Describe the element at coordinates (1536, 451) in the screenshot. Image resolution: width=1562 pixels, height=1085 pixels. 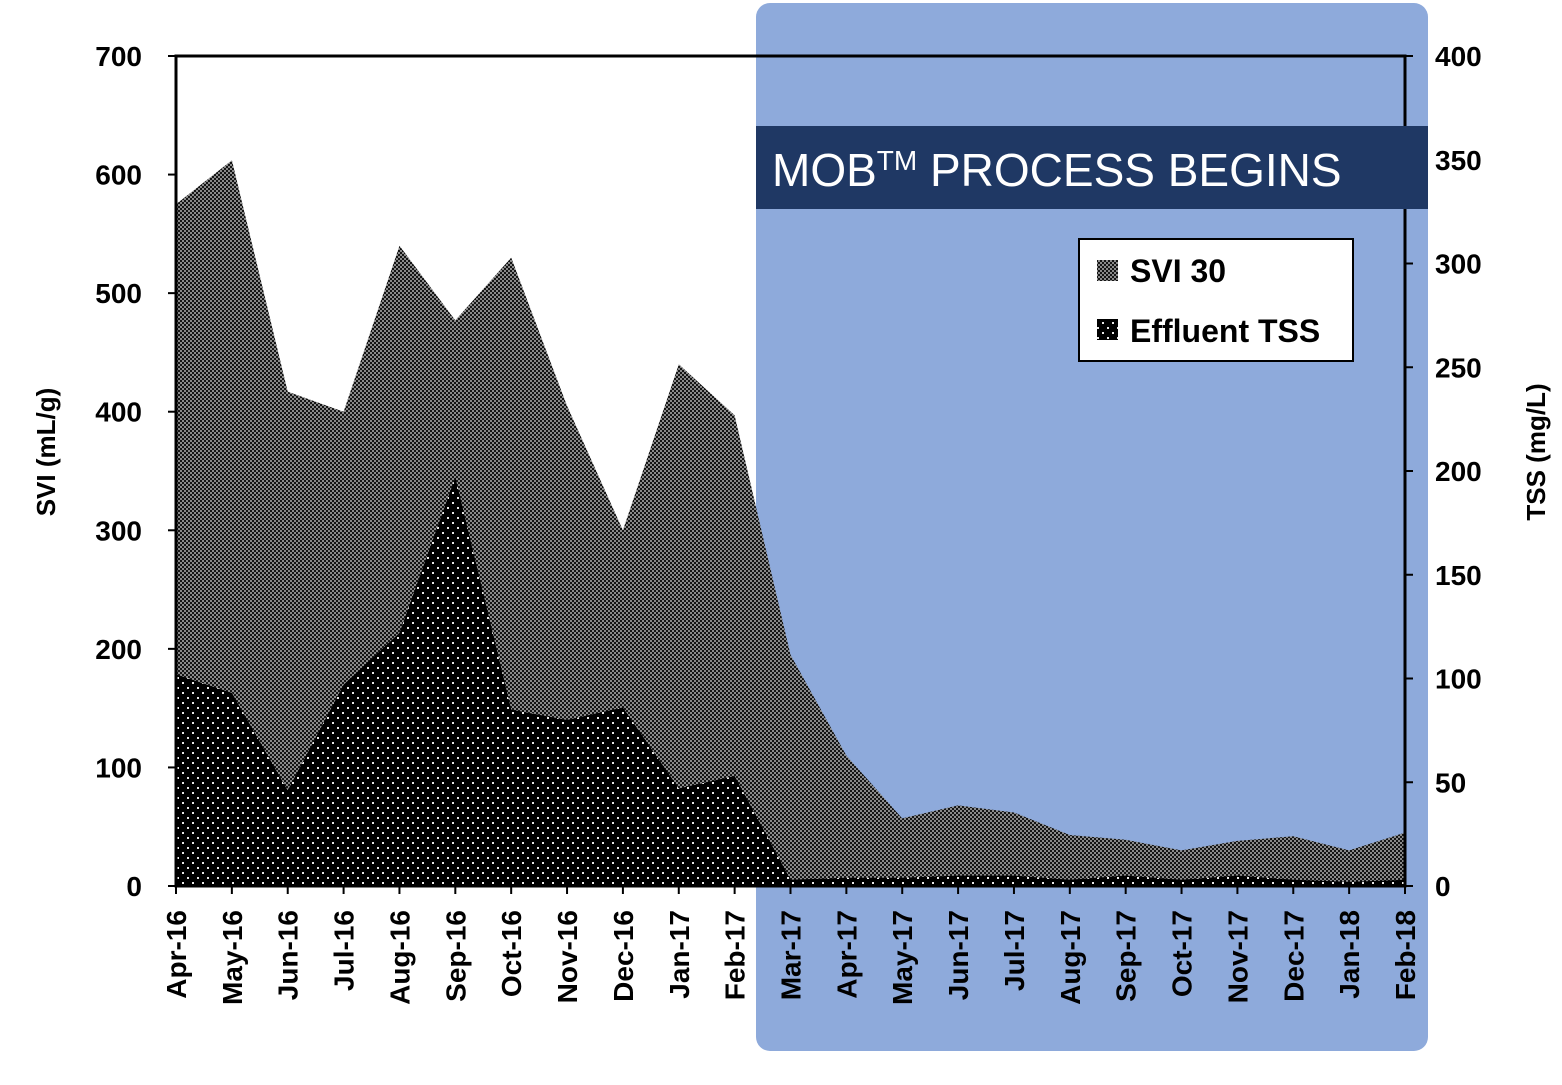
I see `right-axis-title: TSS (mg/L)` at that location.